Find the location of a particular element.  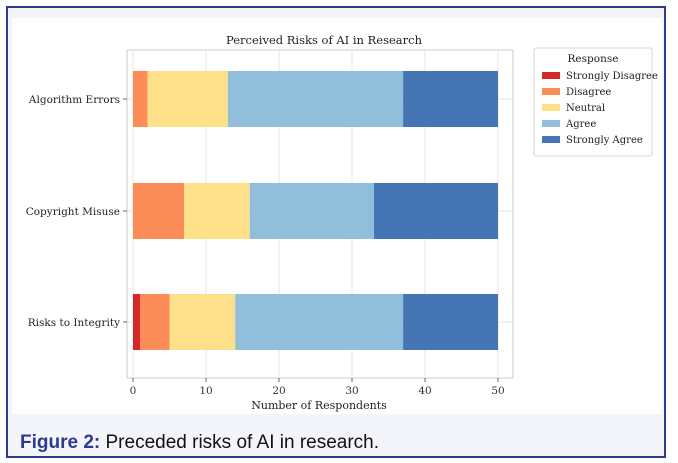

x-tick-label-40: 40 is located at coordinates (424, 391).